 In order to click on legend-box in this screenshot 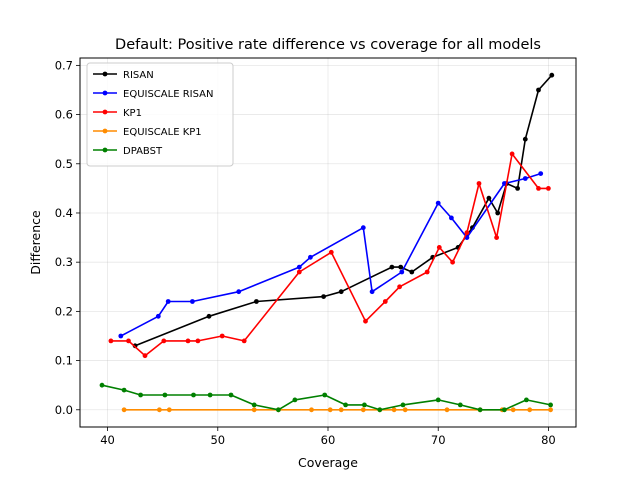, I will do `click(160, 114)`.